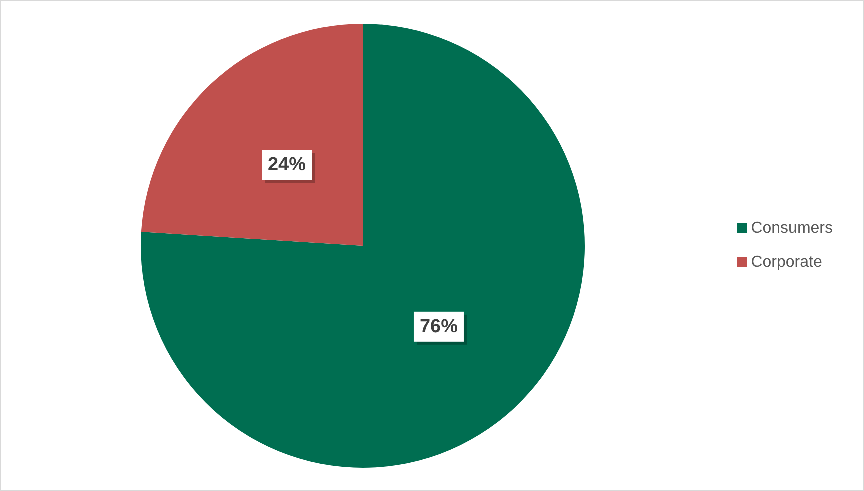  I want to click on pie-slice, so click(252, 135).